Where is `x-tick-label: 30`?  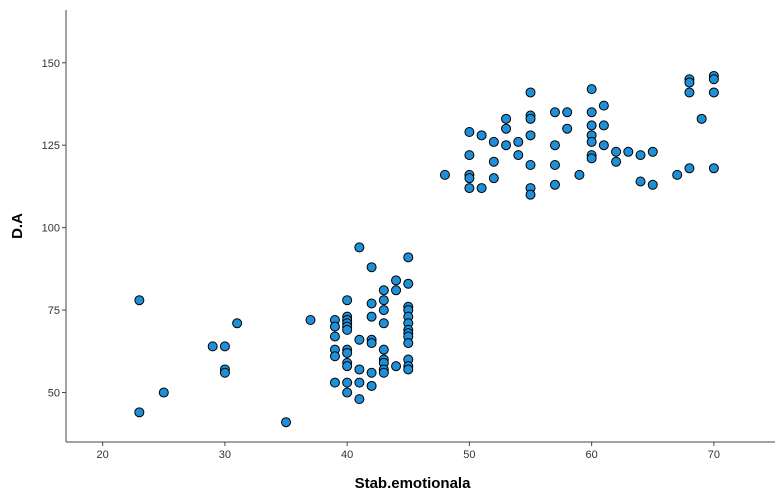 x-tick-label: 30 is located at coordinates (225, 455).